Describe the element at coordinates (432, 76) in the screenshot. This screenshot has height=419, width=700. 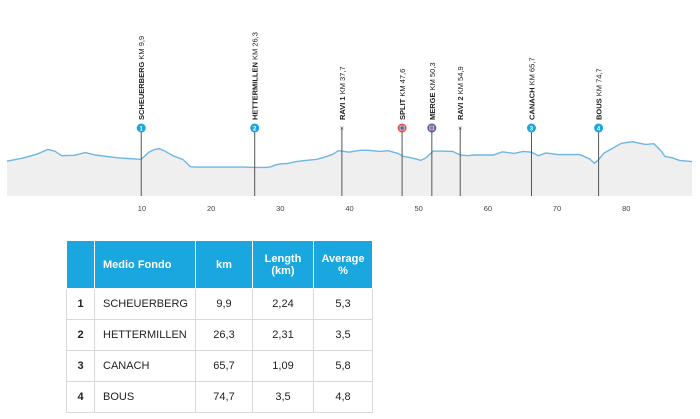
I see `marker-km: KM 50,3` at that location.